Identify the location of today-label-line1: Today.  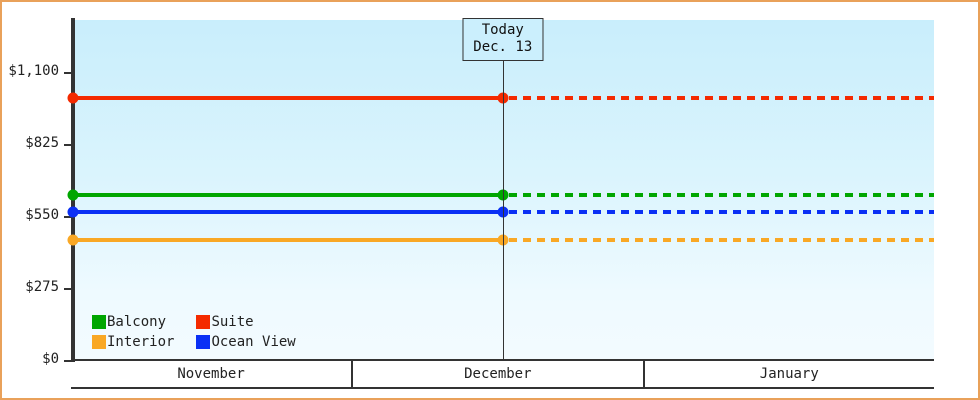
(502, 30).